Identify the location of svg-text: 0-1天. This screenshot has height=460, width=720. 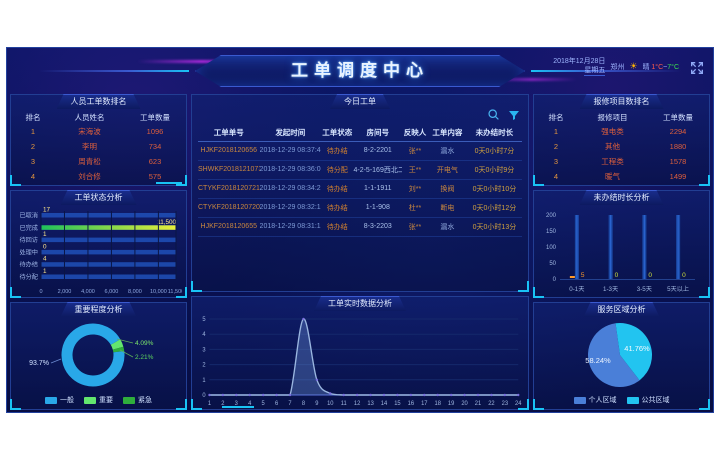
(576, 289).